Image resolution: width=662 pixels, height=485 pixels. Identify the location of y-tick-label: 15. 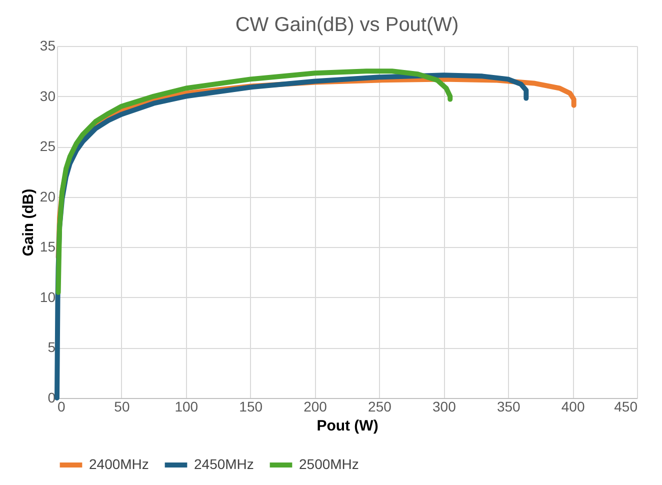
(48, 246).